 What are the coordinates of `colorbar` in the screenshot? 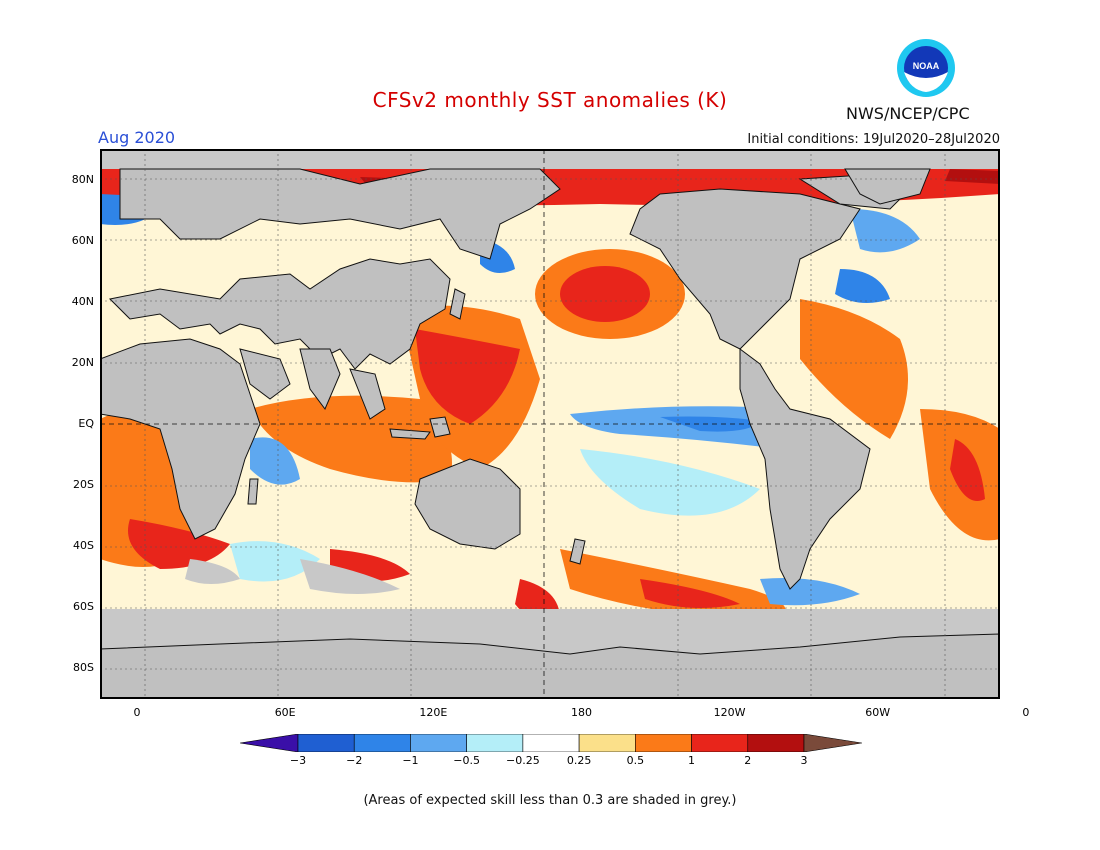 It's located at (551, 743).